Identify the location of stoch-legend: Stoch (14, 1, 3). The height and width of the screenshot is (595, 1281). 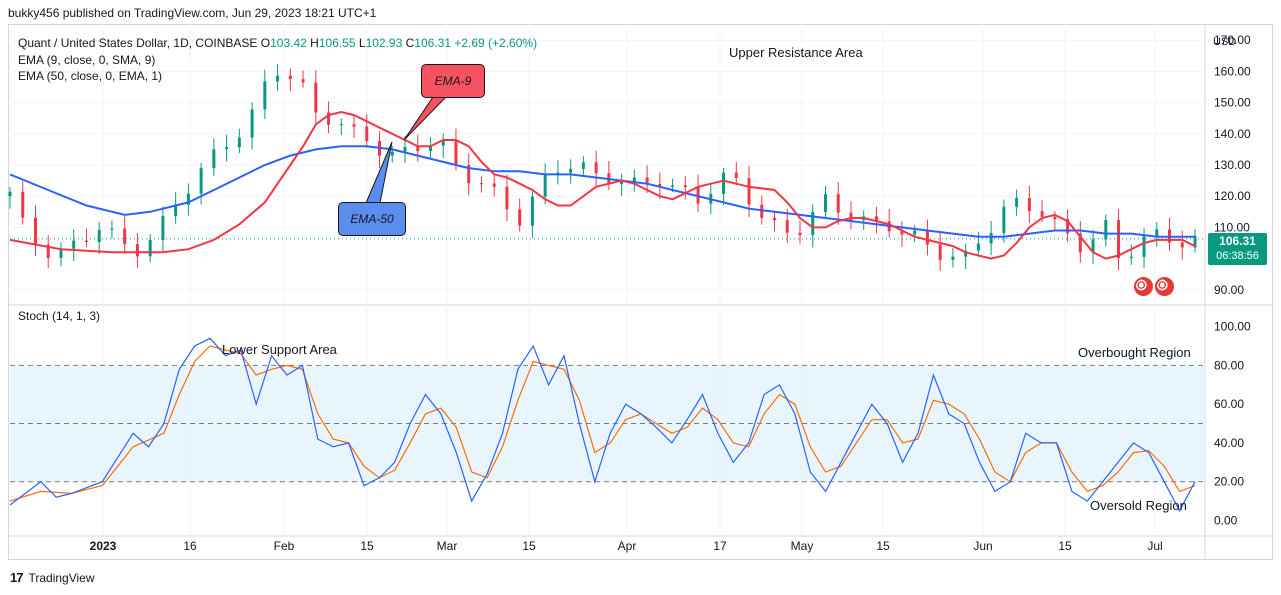
(59, 316).